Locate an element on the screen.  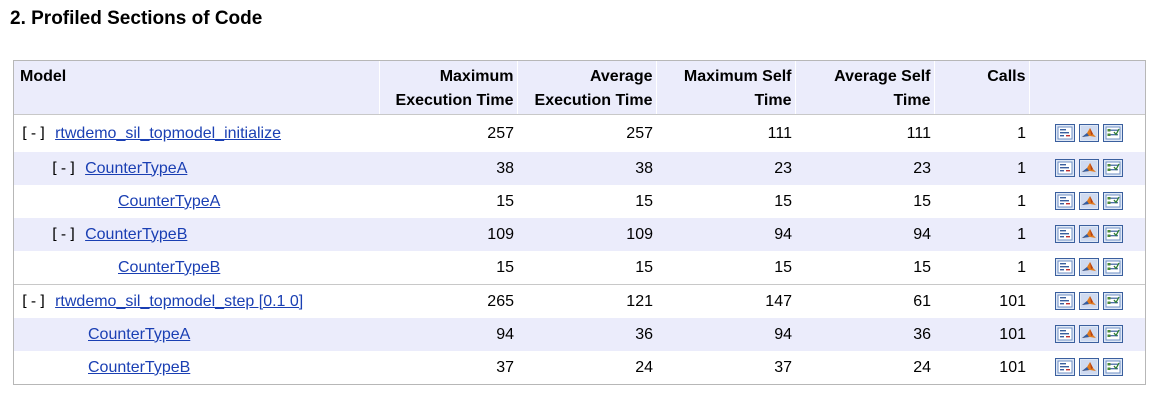
avg-self-time-cell: 94 is located at coordinates (864, 234).